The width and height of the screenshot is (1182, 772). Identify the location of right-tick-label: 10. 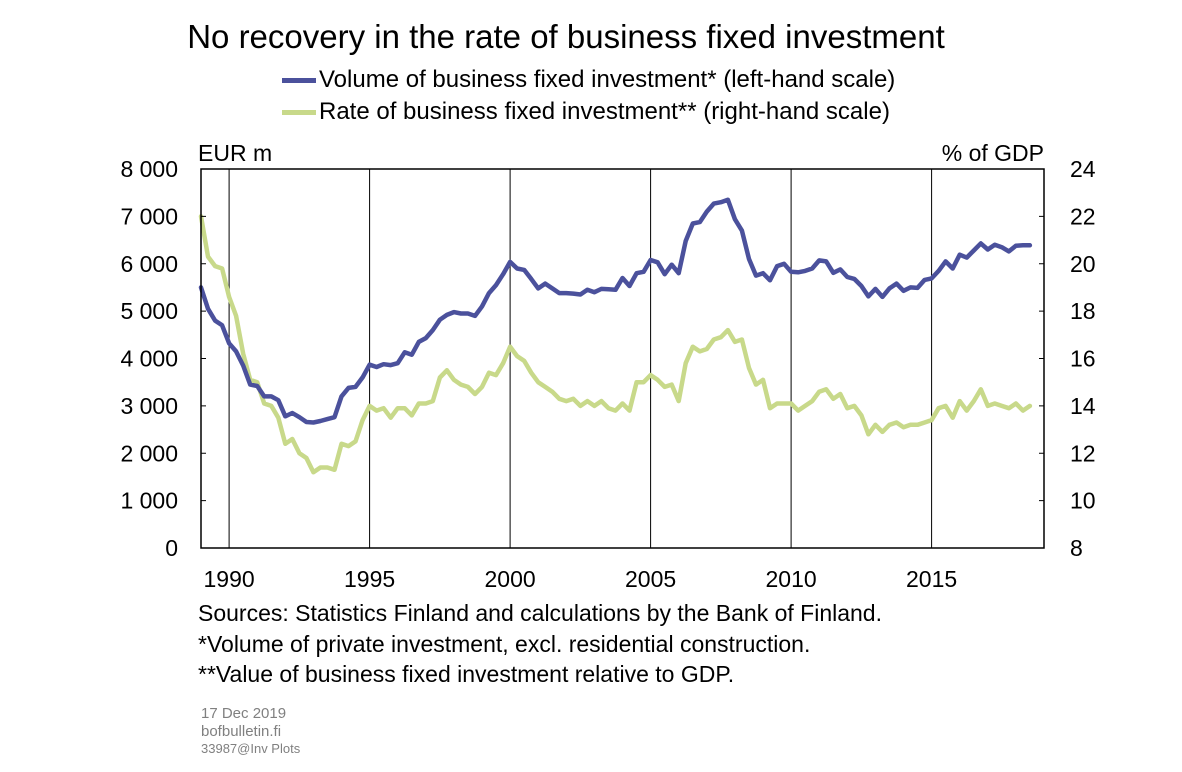
(1083, 501).